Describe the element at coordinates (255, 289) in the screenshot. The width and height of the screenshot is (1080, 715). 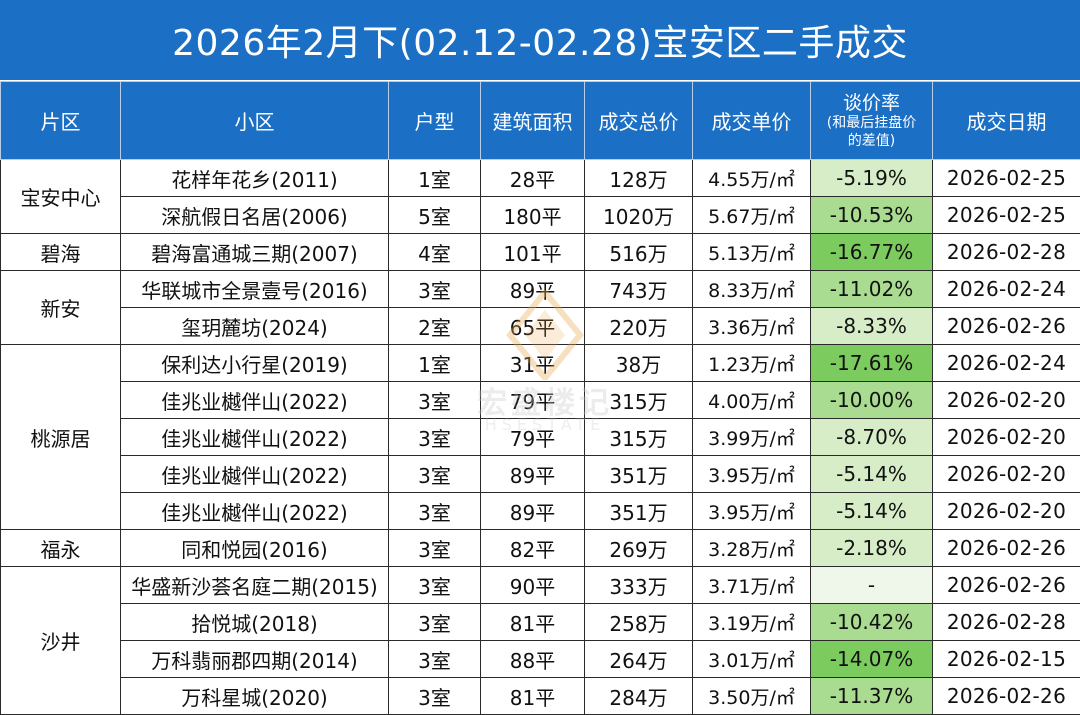
I see `community-cell: 华联城市全景壹号(2016)` at that location.